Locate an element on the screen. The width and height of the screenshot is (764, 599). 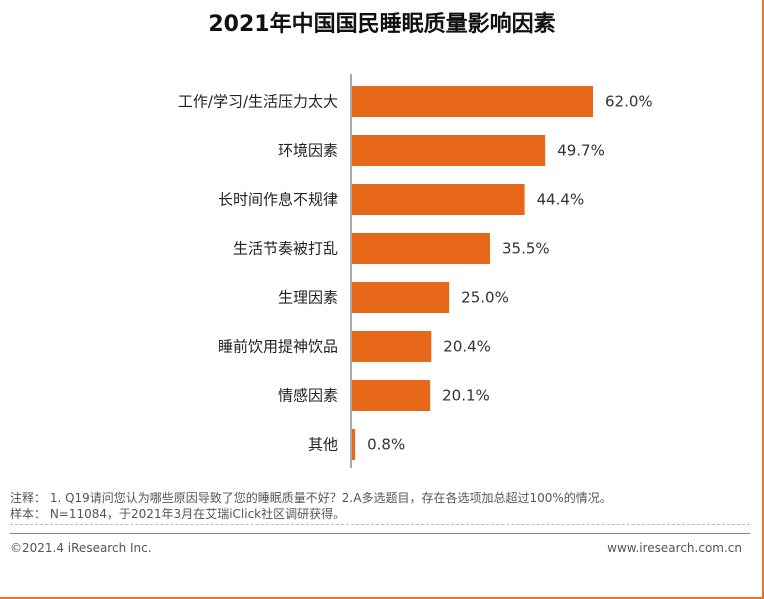
value-label: 49.7% is located at coordinates (581, 151).